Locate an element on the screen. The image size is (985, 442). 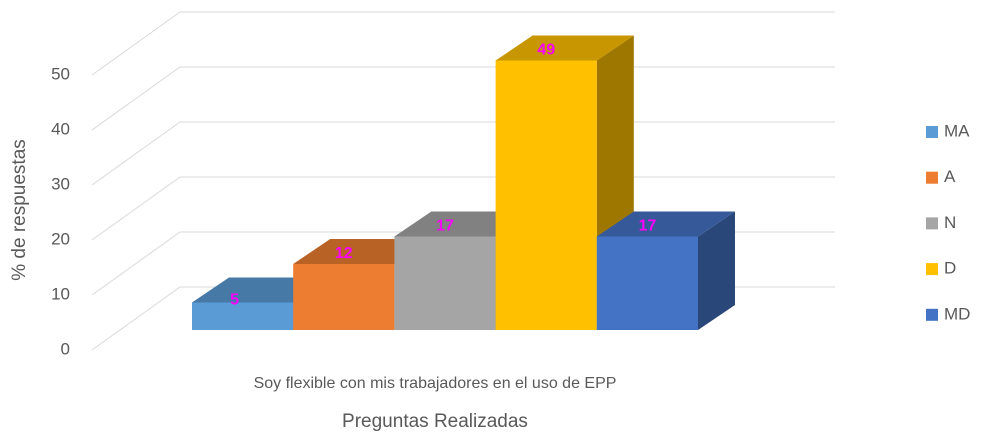
legend-label: MA is located at coordinates (957, 130).